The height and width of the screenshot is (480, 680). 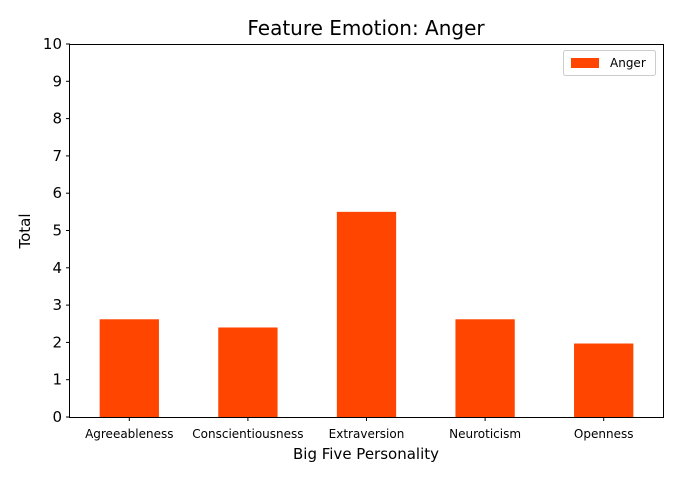 What do you see at coordinates (52, 44) in the screenshot?
I see `y-tick-label: 10` at bounding box center [52, 44].